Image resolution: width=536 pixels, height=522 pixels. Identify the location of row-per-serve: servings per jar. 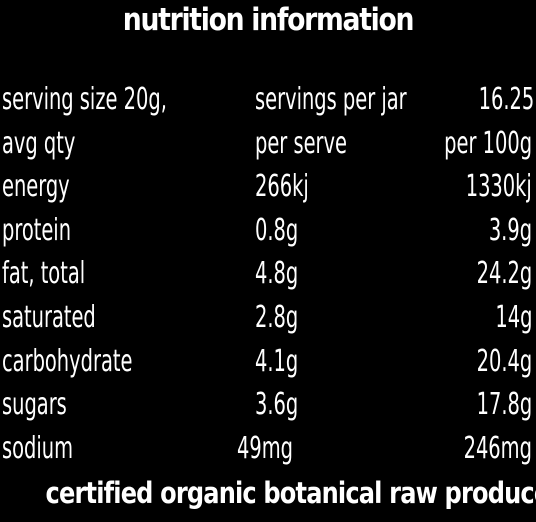
(331, 100).